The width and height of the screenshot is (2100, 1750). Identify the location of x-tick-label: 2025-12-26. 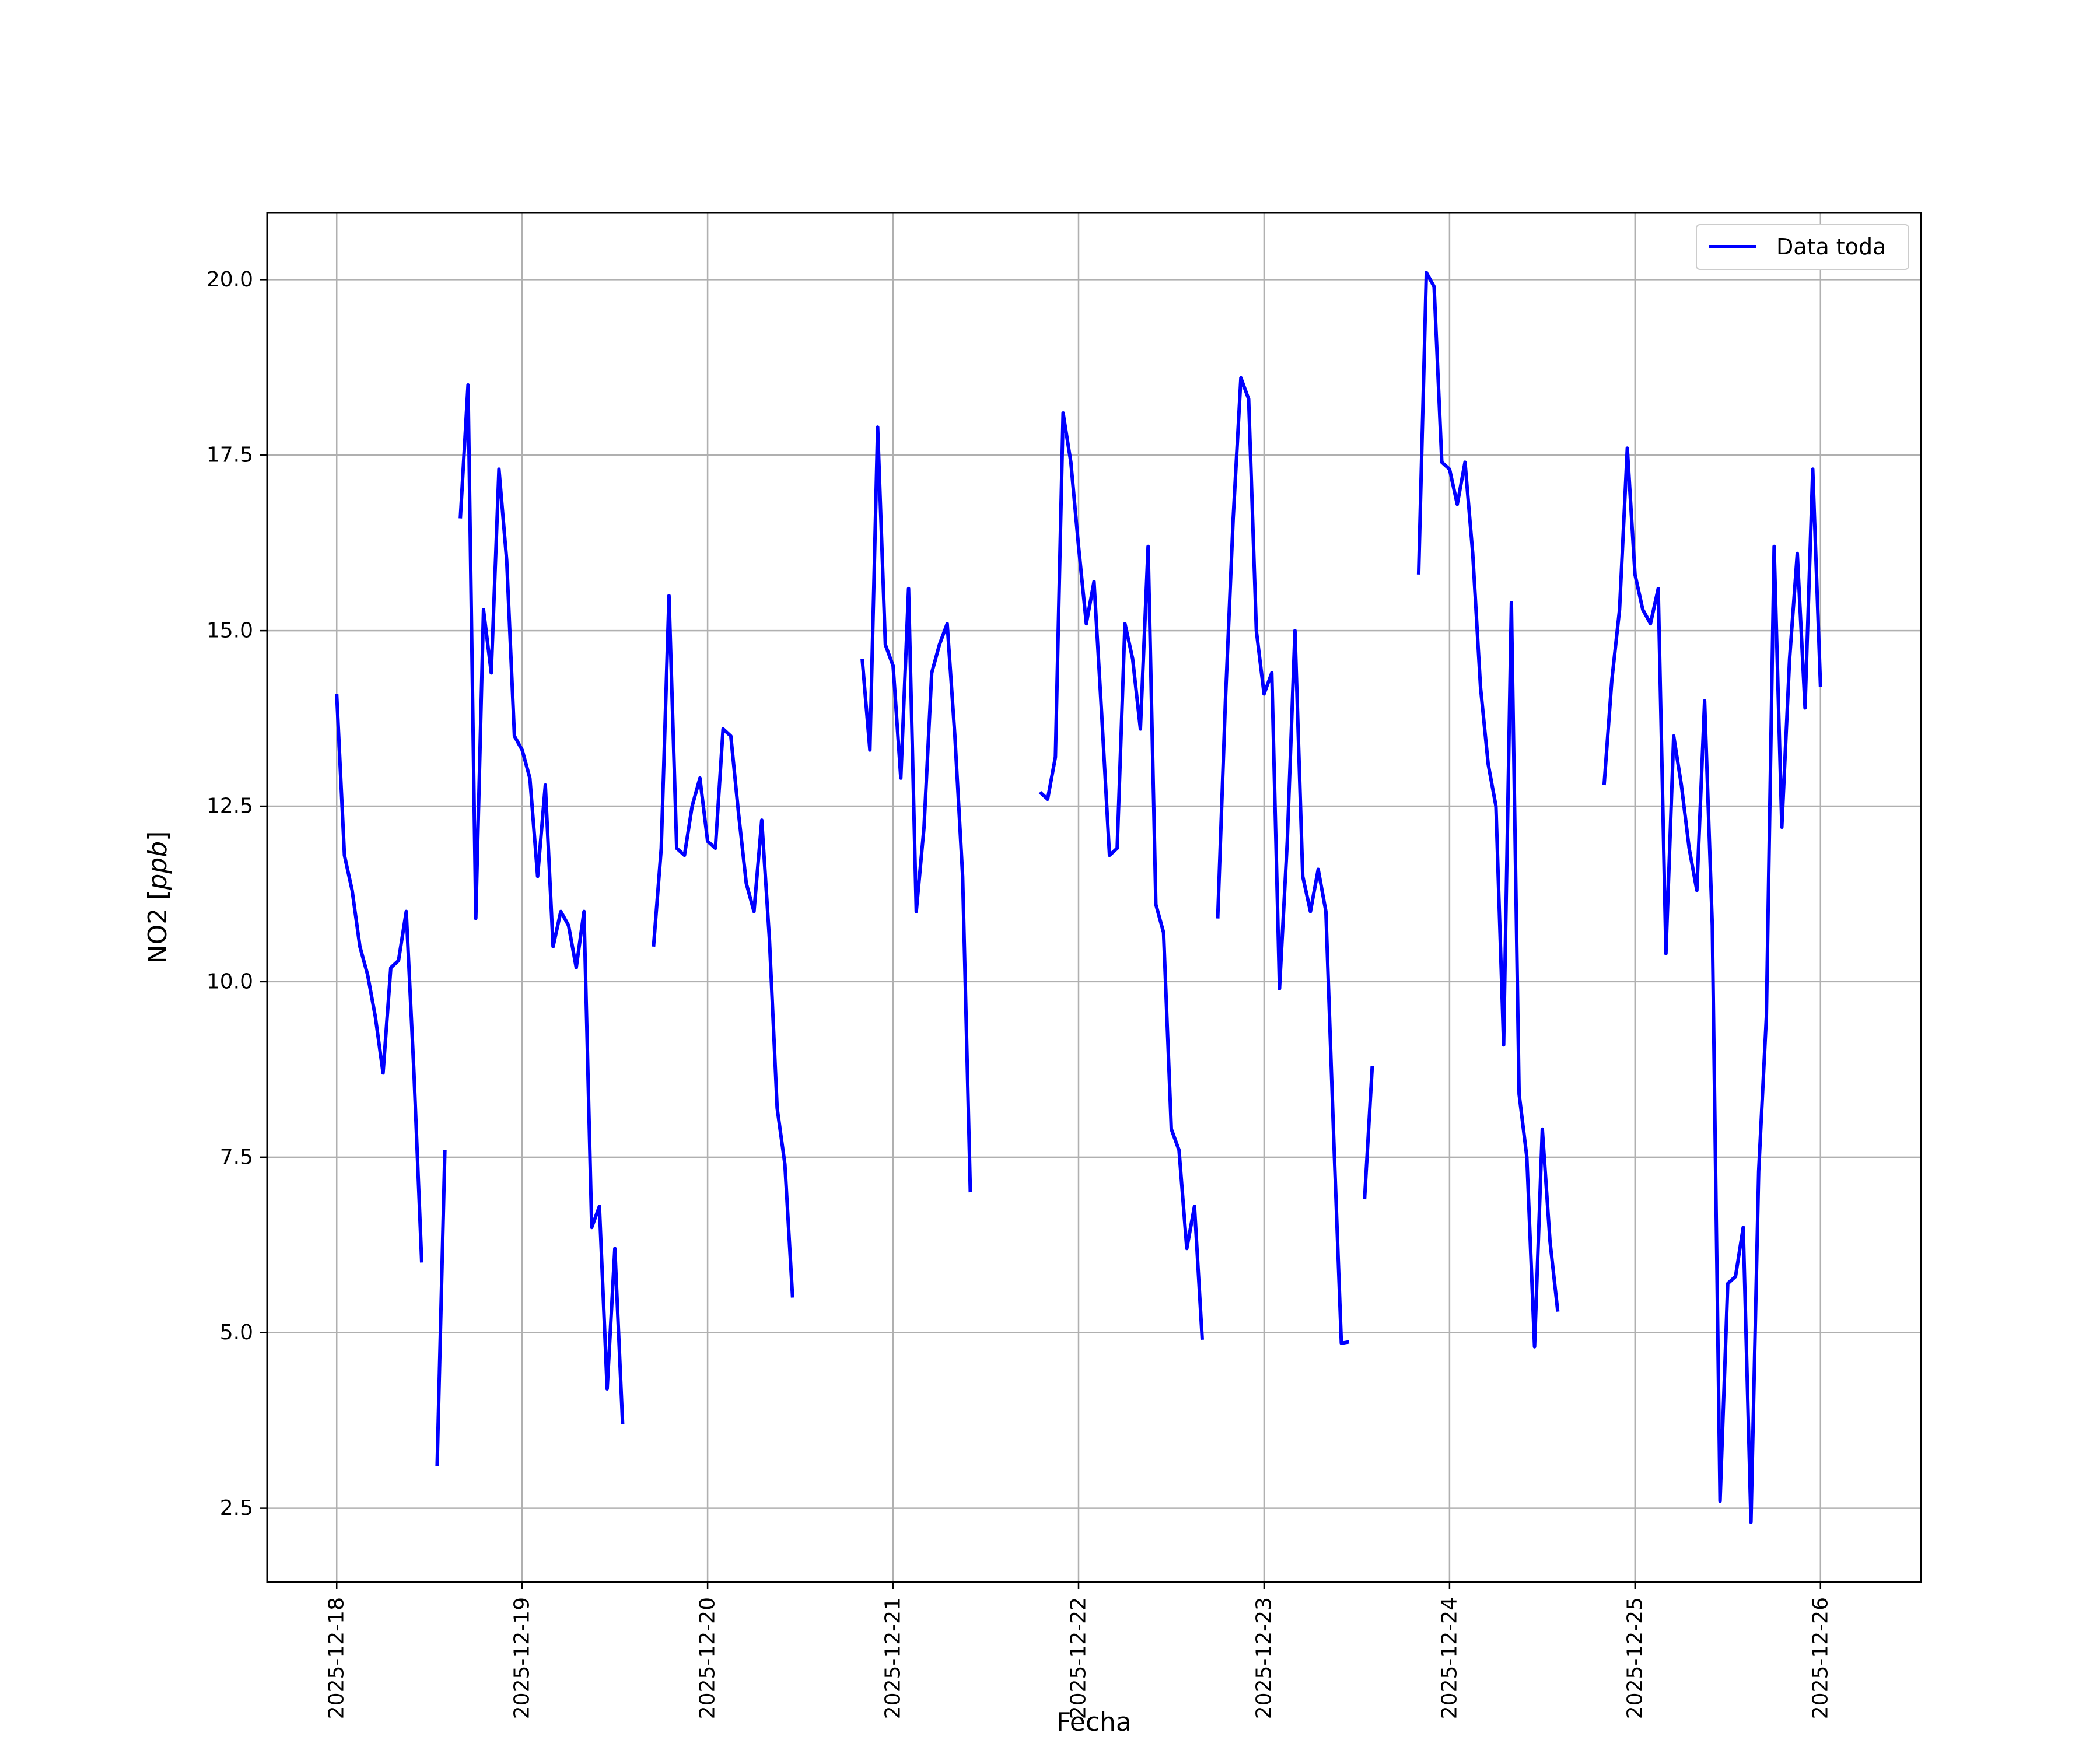
(1820, 1658).